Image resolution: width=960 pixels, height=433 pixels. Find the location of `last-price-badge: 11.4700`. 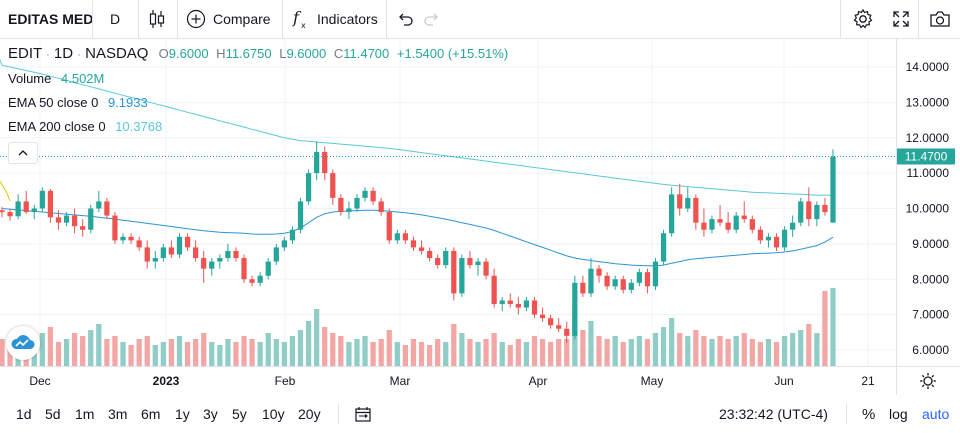

last-price-badge: 11.4700 is located at coordinates (926, 156).